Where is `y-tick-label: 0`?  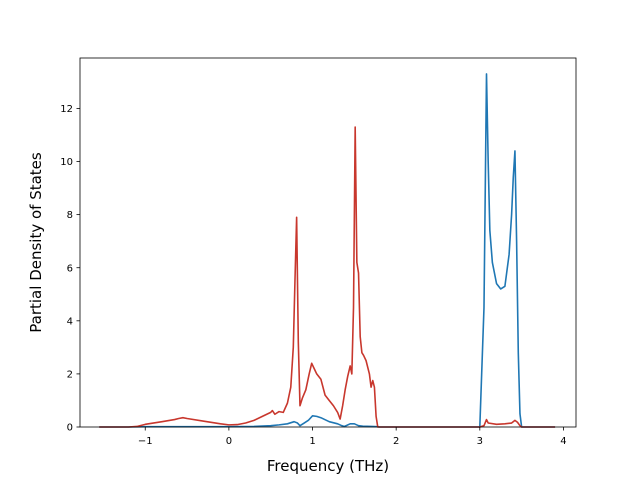
y-tick-label: 0 is located at coordinates (70, 428).